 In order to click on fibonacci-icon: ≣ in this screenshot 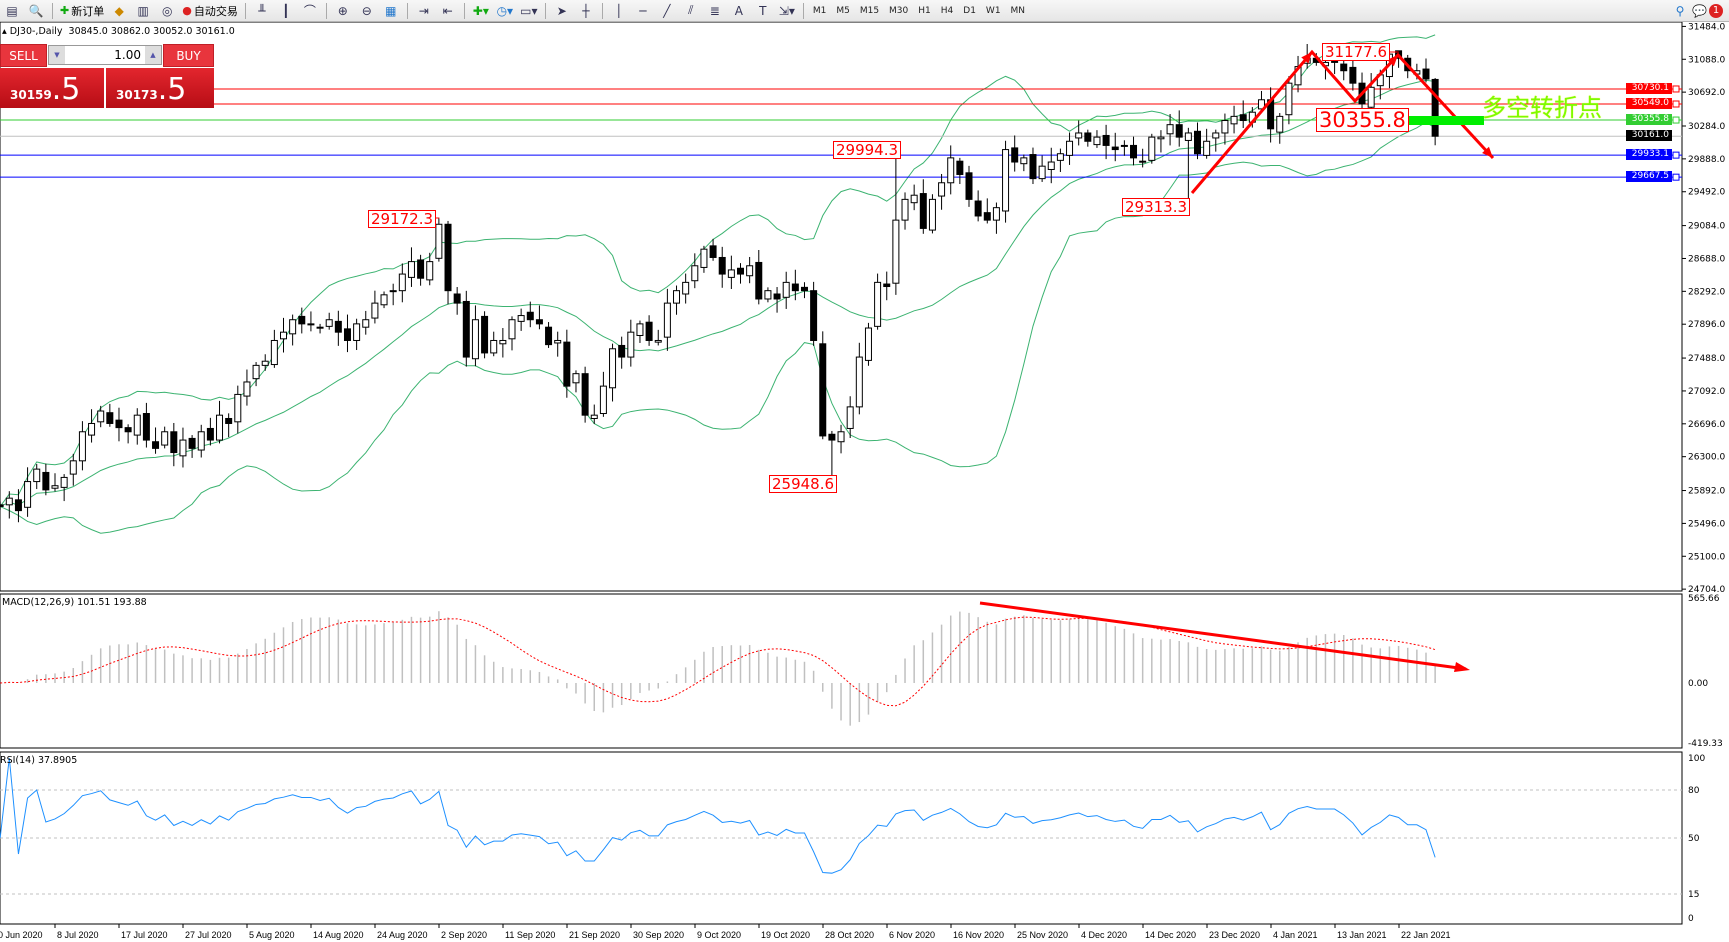, I will do `click(714, 10)`.